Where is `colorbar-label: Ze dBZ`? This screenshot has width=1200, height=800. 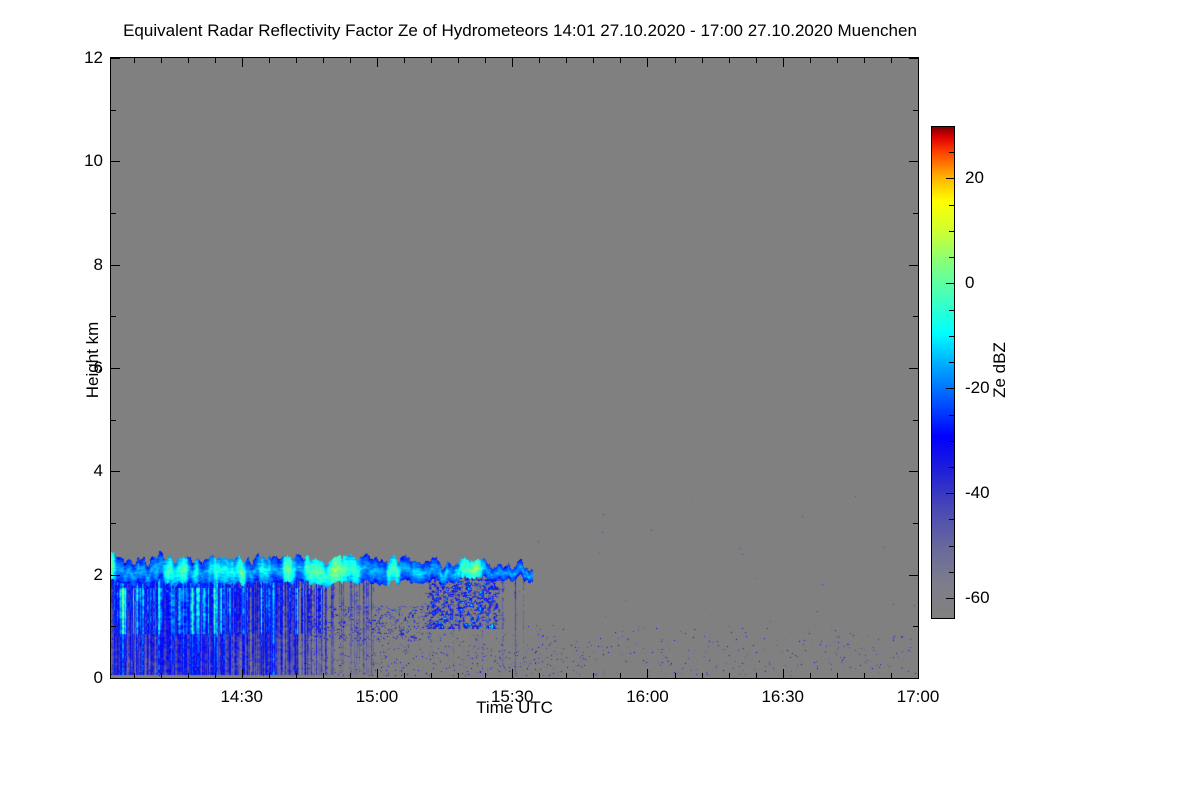 colorbar-label: Ze dBZ is located at coordinates (999, 370).